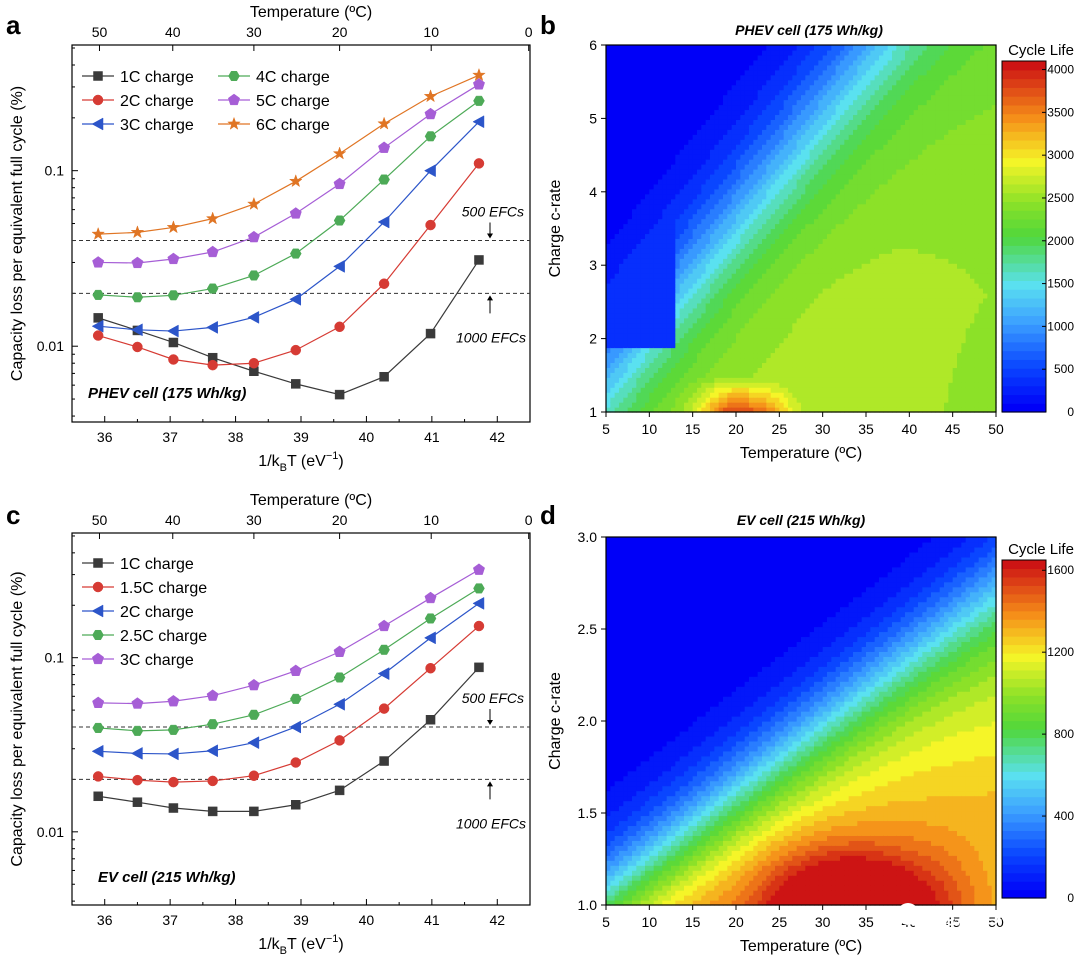  What do you see at coordinates (295, 213) in the screenshot?
I see `data-point` at bounding box center [295, 213].